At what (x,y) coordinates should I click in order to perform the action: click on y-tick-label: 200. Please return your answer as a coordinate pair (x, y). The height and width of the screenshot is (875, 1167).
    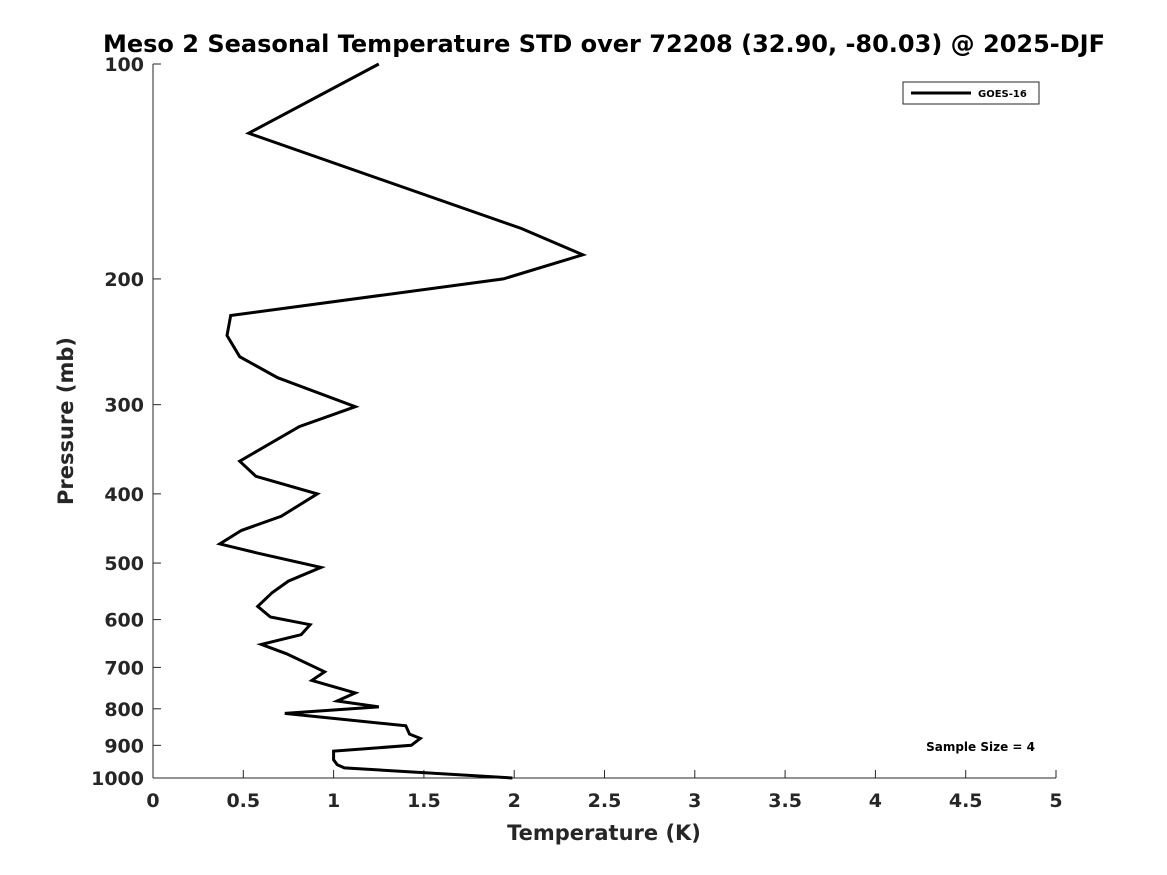
    Looking at the image, I should click on (124, 280).